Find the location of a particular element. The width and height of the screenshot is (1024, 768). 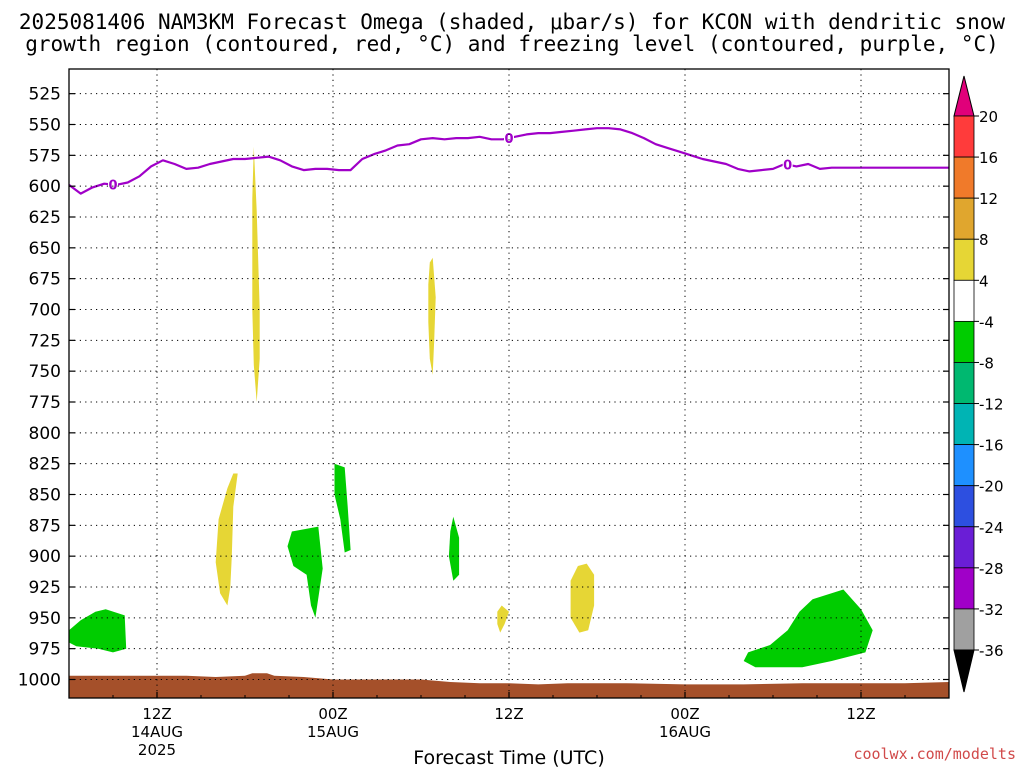

x-tick-label: 2025 is located at coordinates (157, 750).